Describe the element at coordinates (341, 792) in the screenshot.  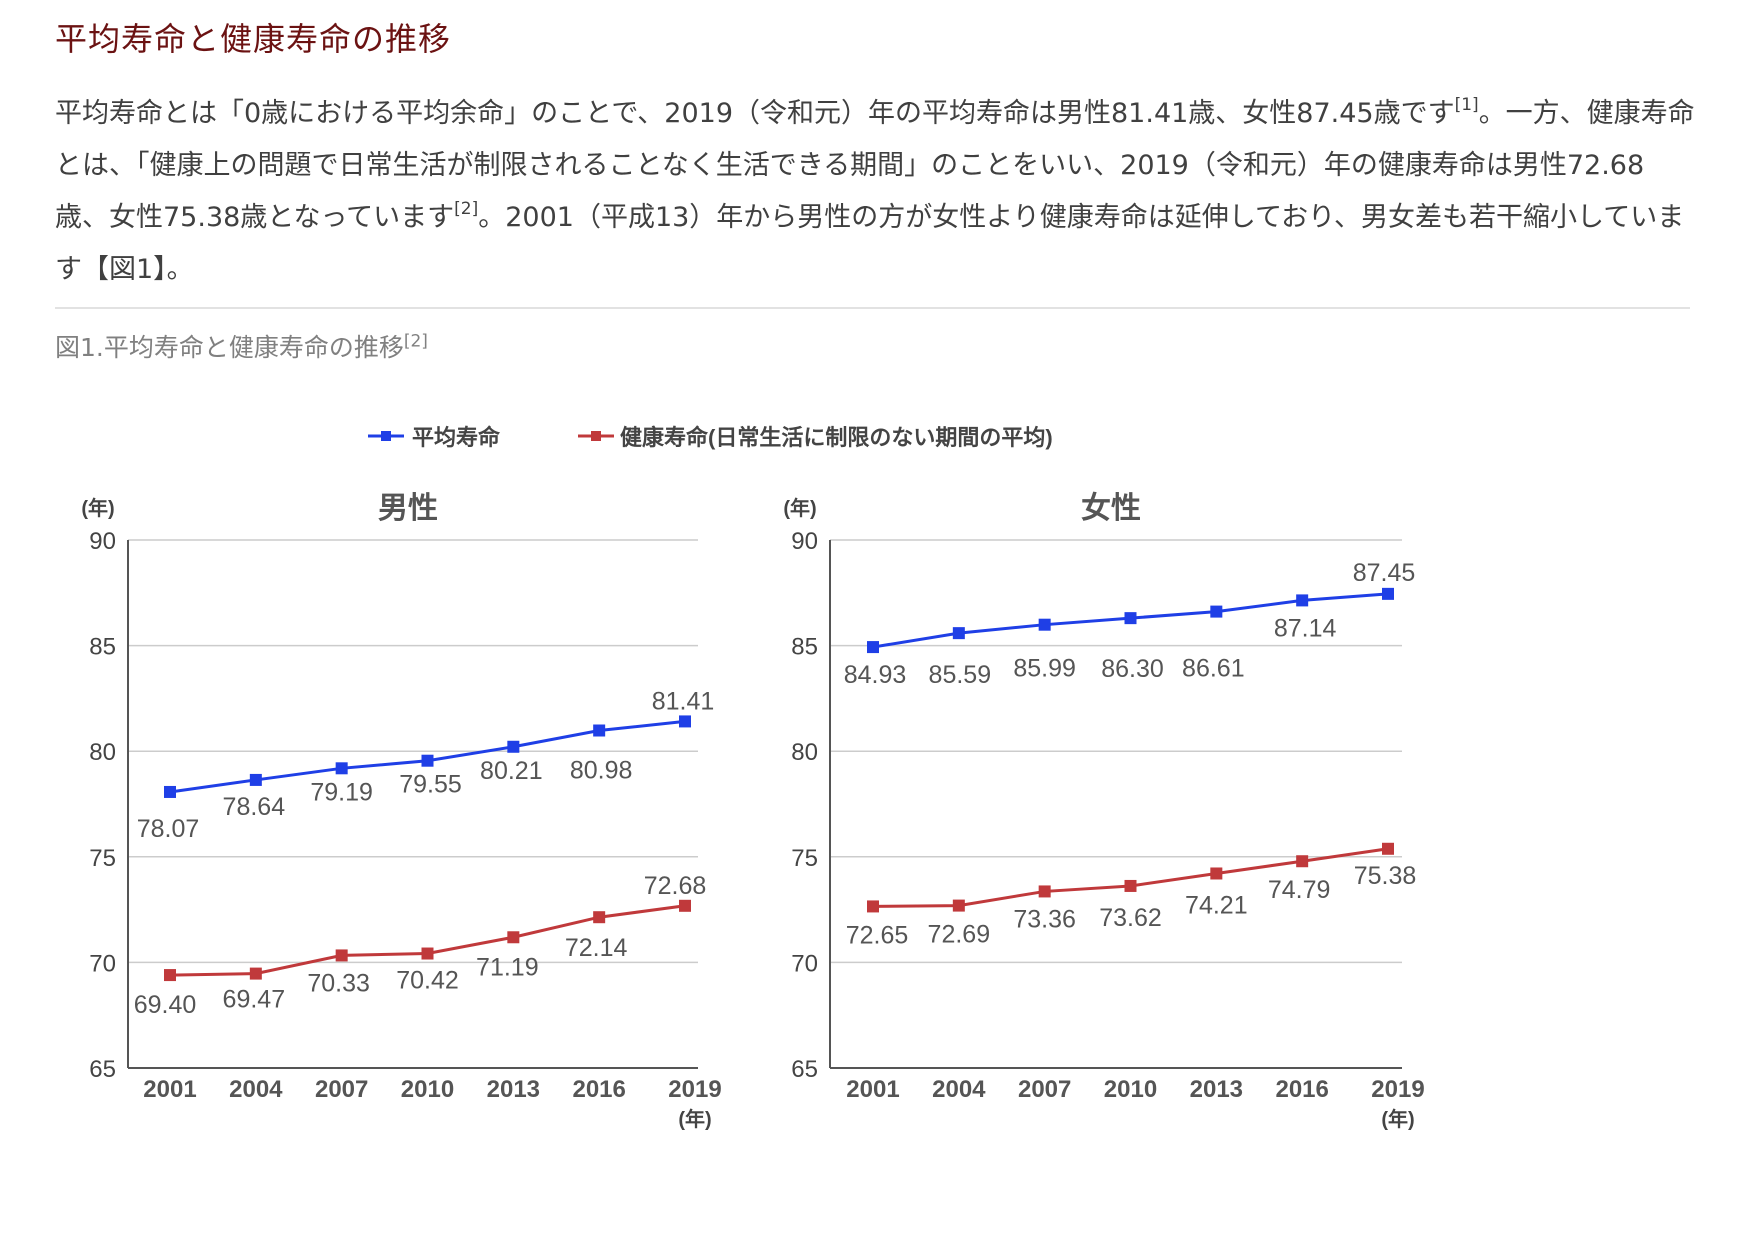
I see `data-label: 79.19` at that location.